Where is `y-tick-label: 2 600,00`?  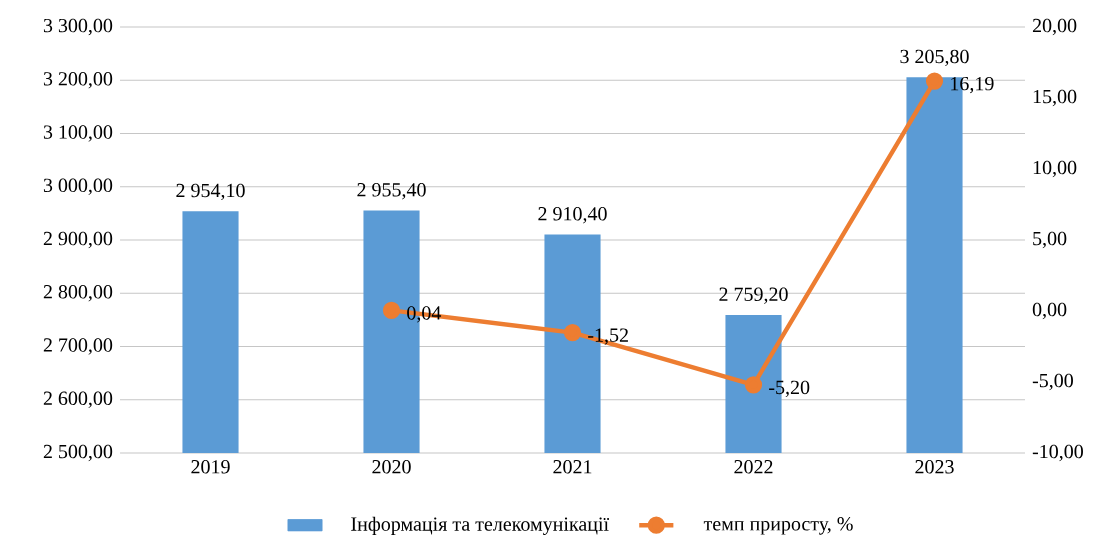 y-tick-label: 2 600,00 is located at coordinates (78, 399).